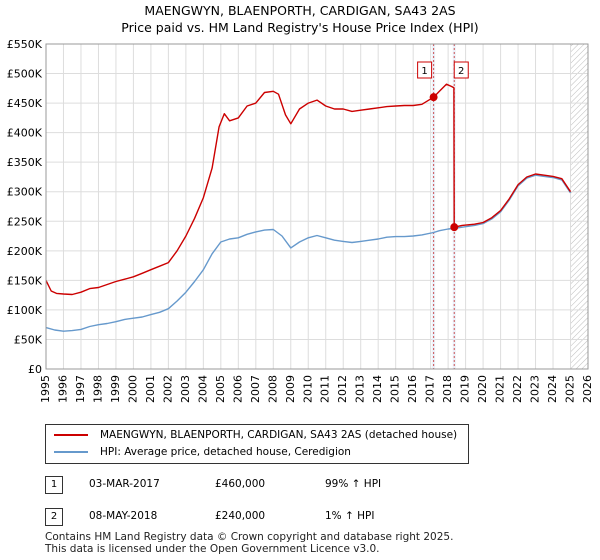 This screenshot has height=560, width=600. Describe the element at coordinates (290, 389) in the screenshot. I see `x-tick-label: 2009` at that location.